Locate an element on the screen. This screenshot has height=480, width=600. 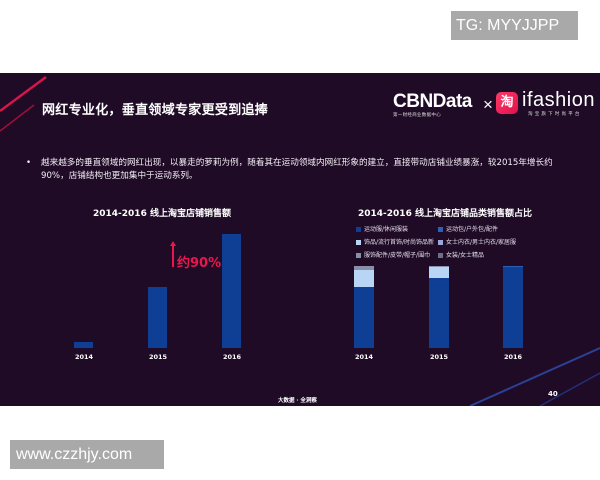
legend-item: 运动服/休闲服装 is located at coordinates (382, 228).